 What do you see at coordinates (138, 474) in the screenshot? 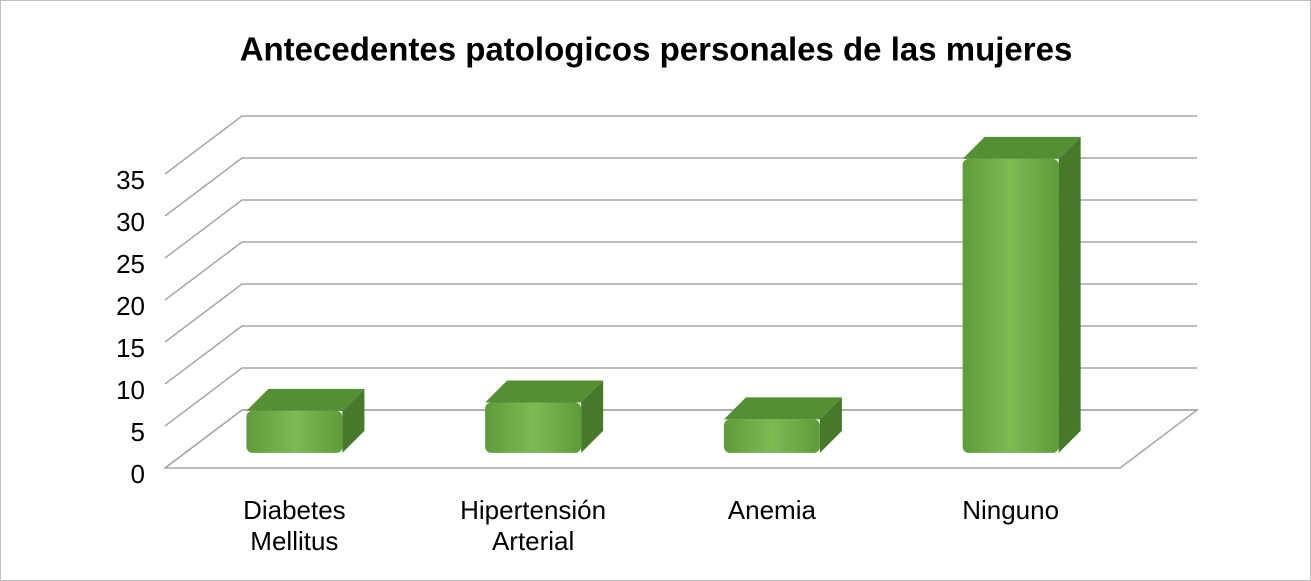
I see `y-tick-label: 0` at bounding box center [138, 474].